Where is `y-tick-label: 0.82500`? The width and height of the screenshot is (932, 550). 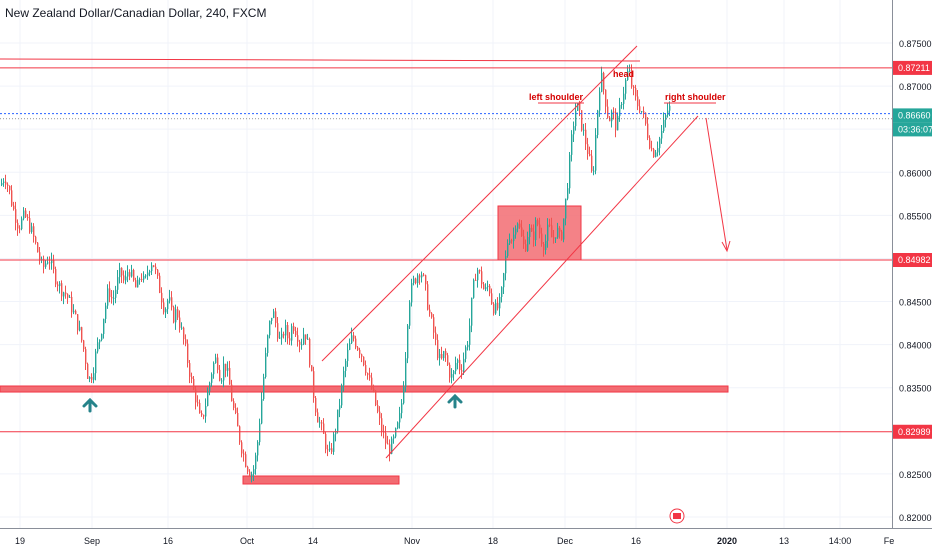
y-tick-label: 0.82500 is located at coordinates (915, 475).